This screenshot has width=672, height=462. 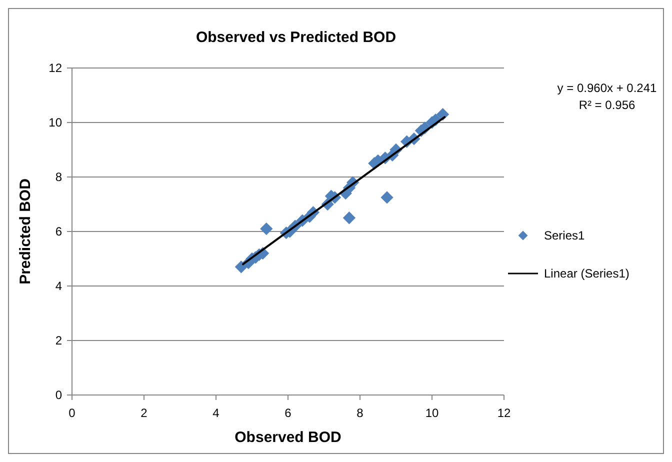 I want to click on y-tick-label: 6, so click(x=58, y=231).